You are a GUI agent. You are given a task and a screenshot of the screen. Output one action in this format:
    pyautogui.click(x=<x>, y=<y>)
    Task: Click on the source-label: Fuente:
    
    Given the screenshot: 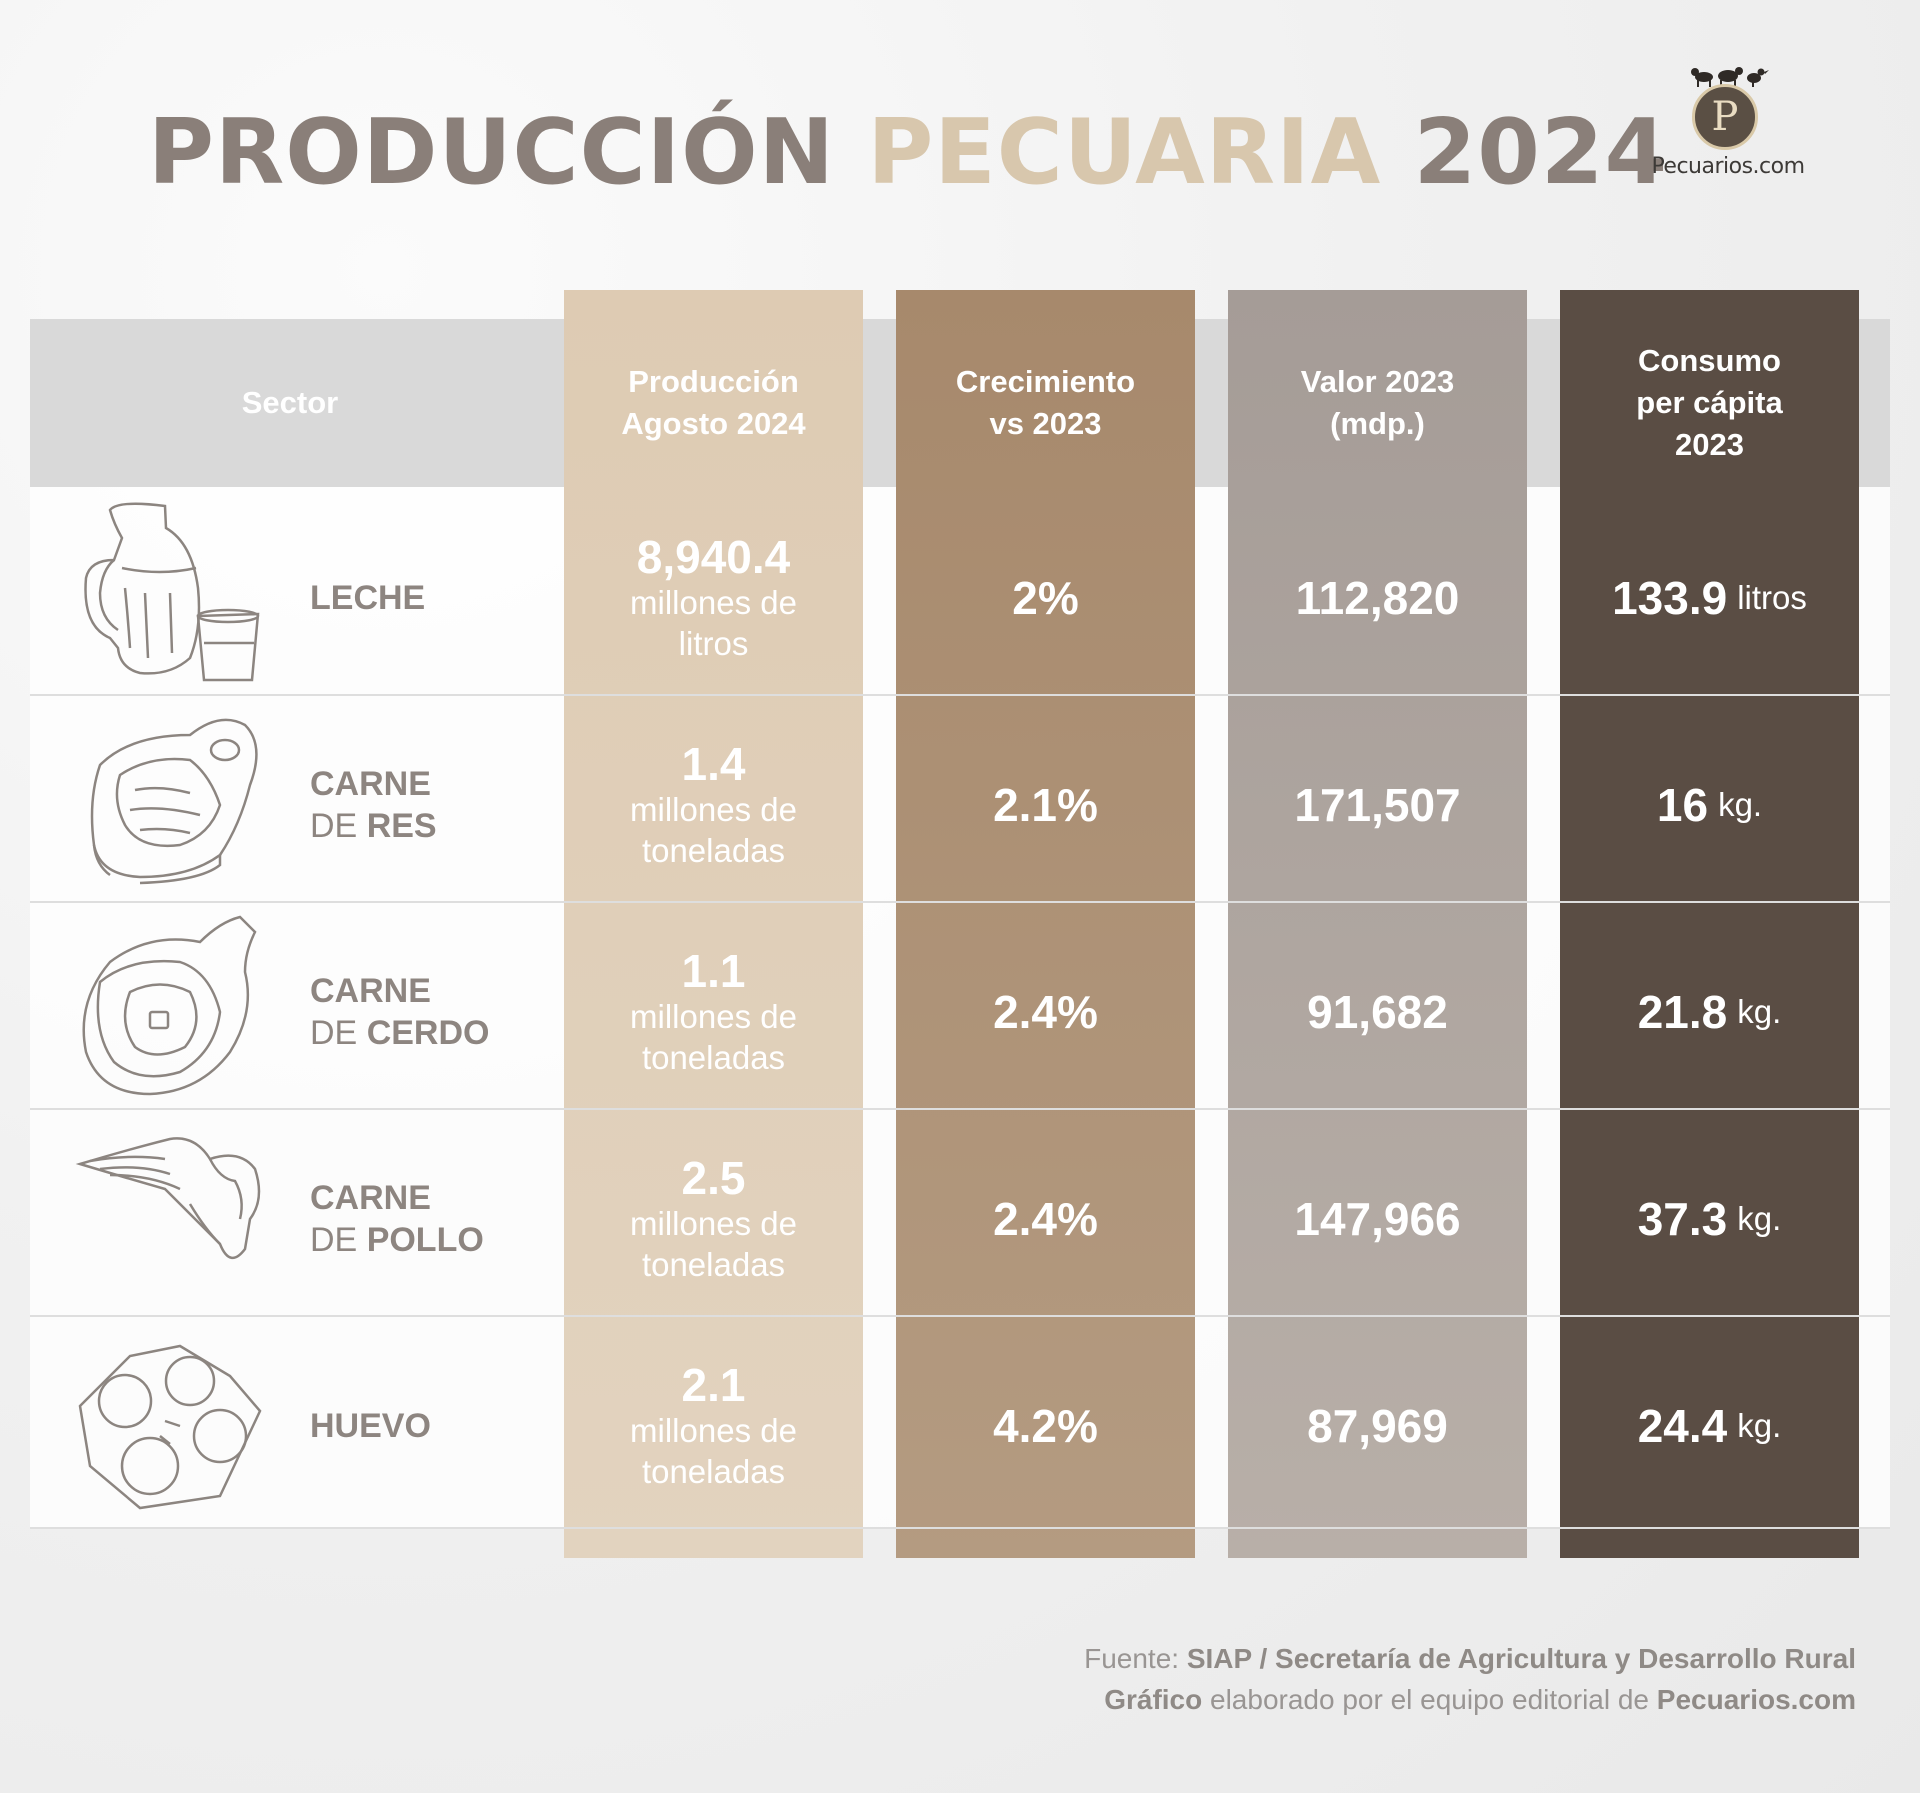 What is the action you would take?
    pyautogui.click(x=1135, y=1658)
    